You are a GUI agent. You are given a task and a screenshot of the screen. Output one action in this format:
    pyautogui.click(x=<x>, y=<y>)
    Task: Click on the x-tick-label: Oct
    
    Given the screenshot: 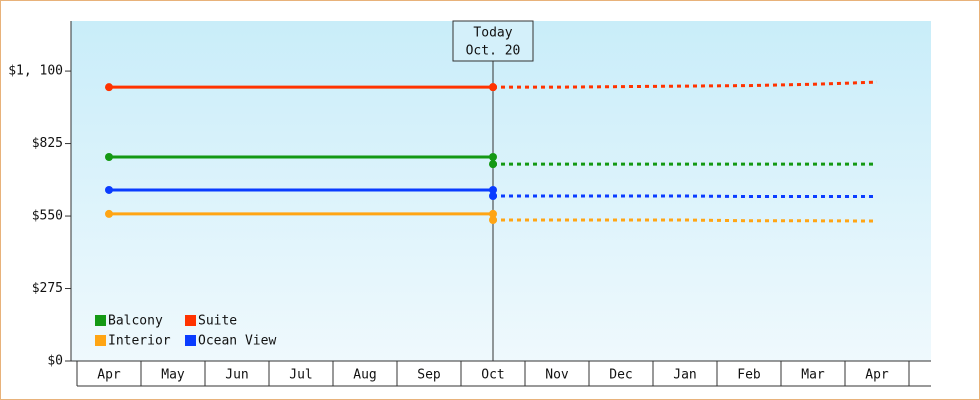 What is the action you would take?
    pyautogui.click(x=492, y=375)
    